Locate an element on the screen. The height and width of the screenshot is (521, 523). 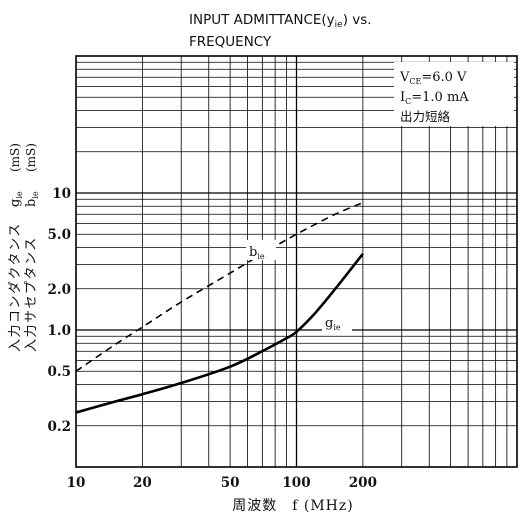
series-gie-label-bg is located at coordinates (337, 321).